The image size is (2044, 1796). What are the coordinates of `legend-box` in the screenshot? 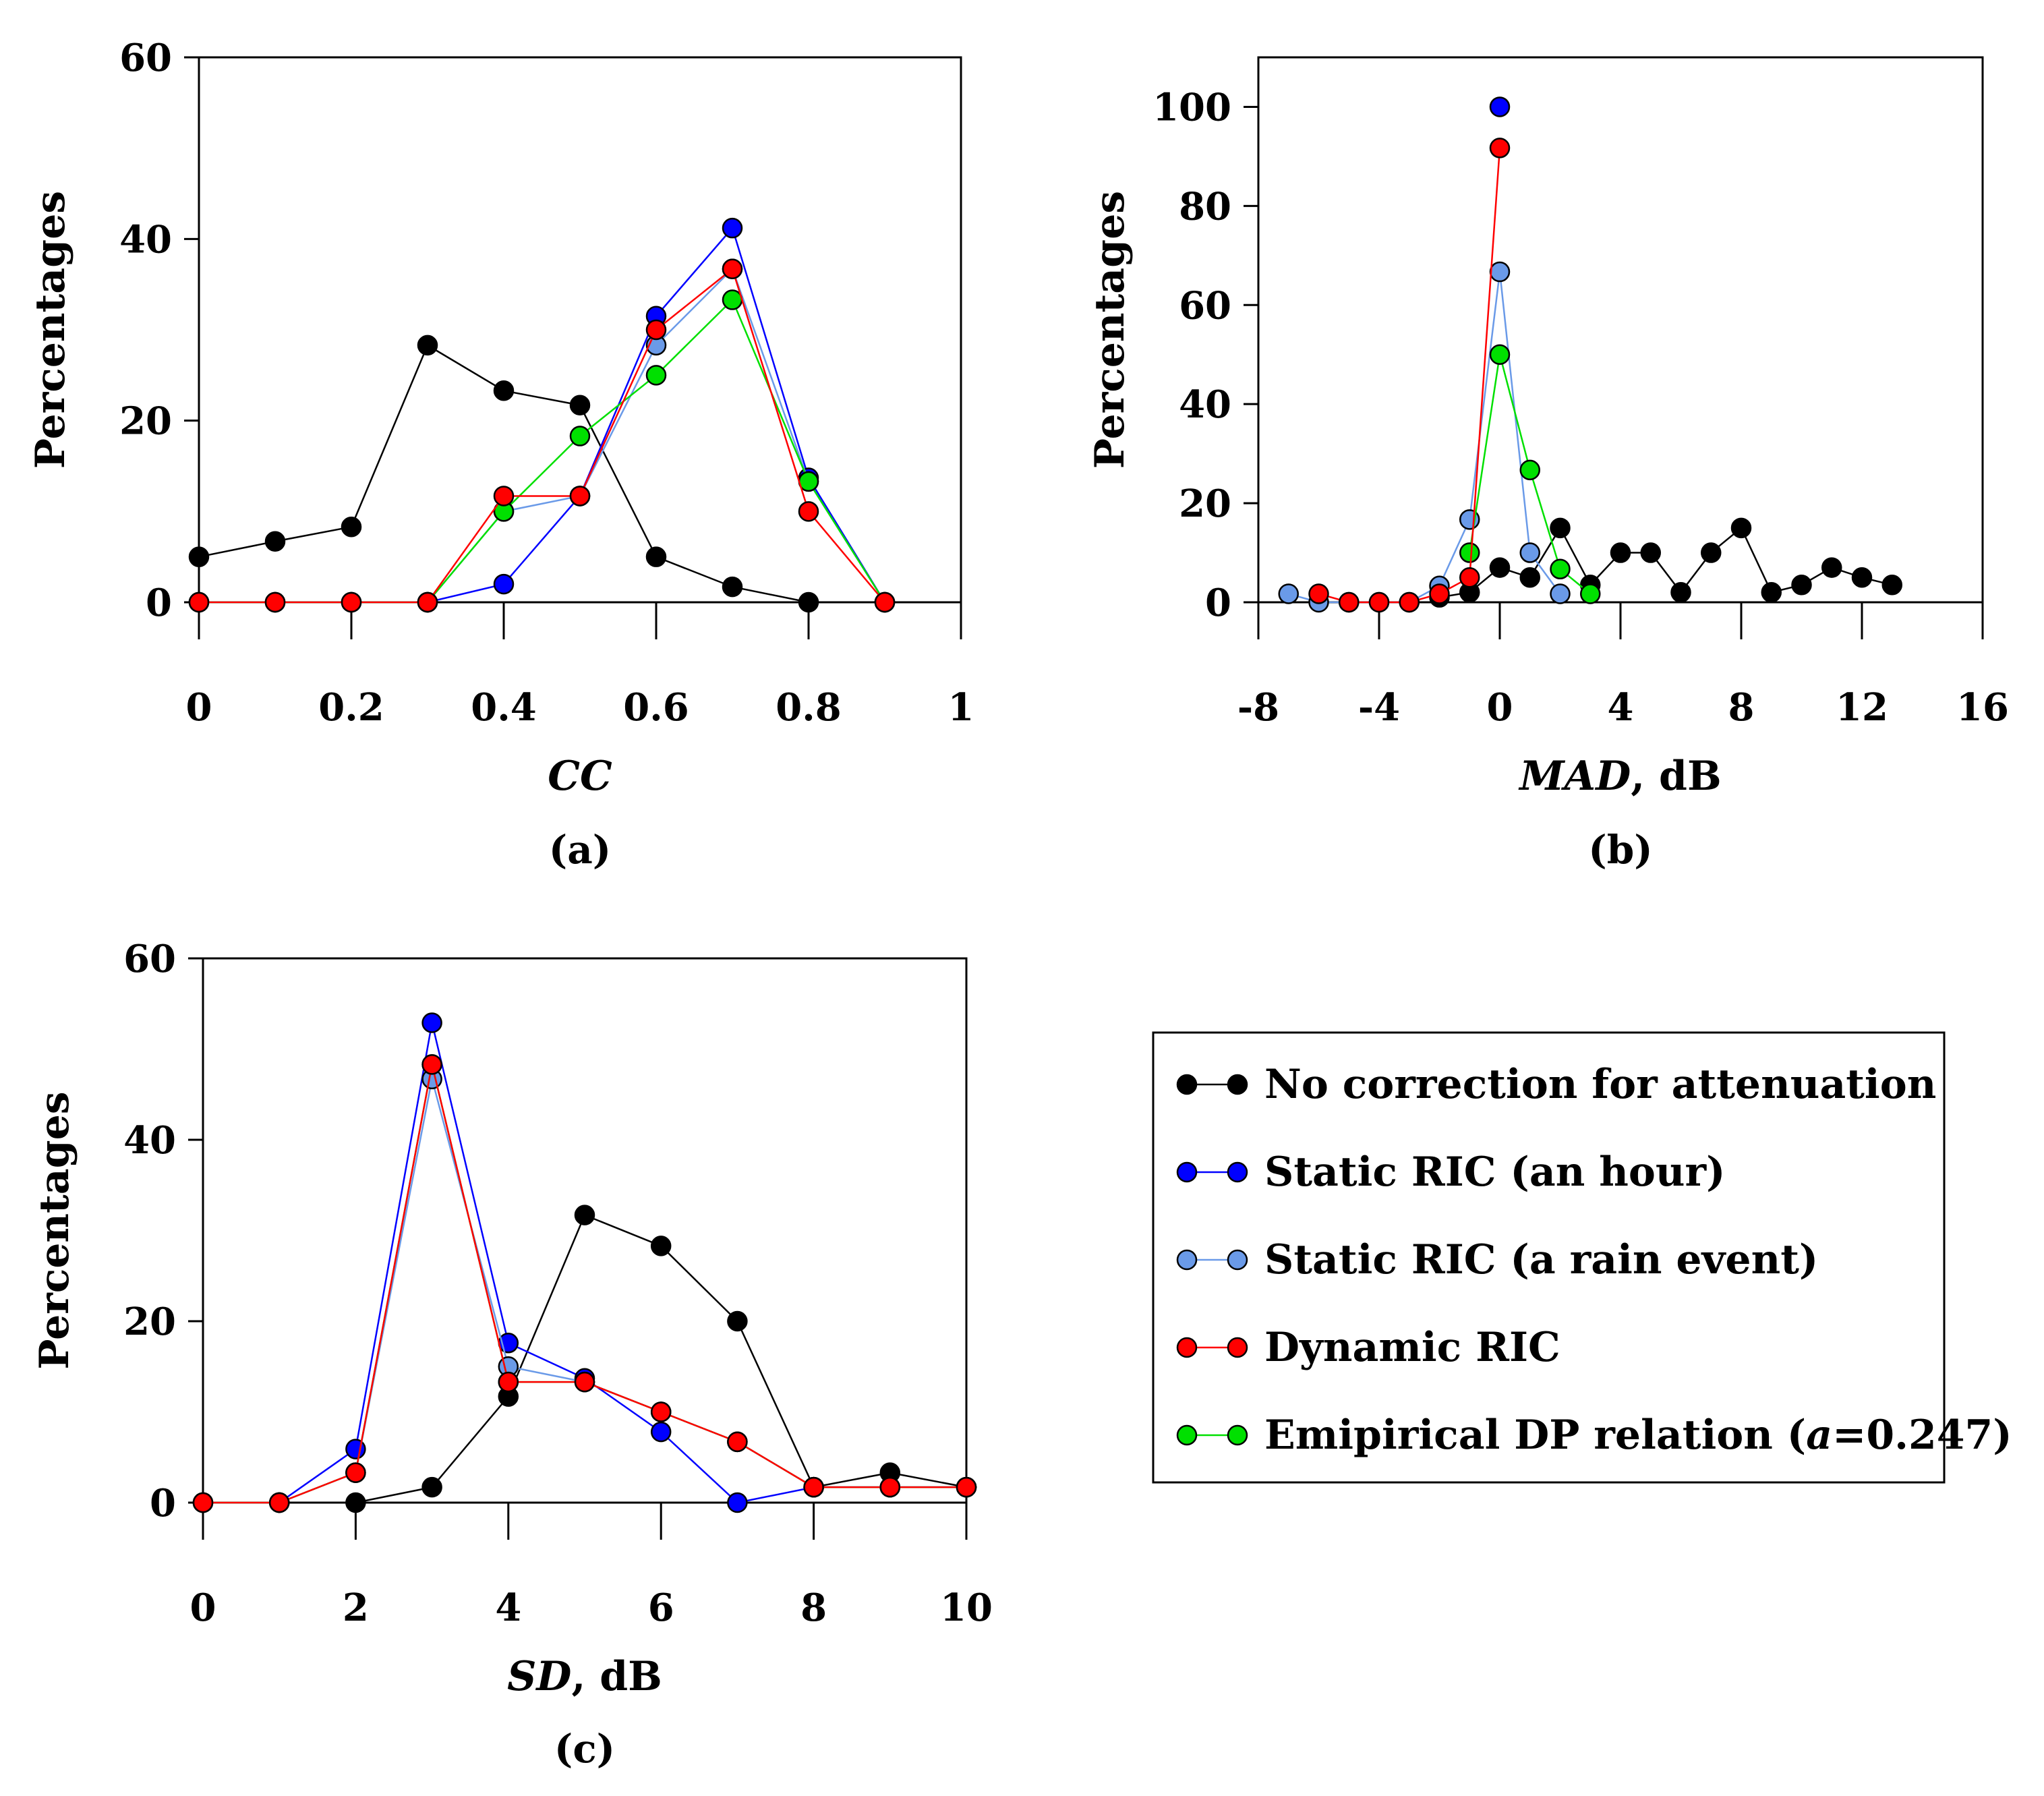 It's located at (1549, 1257).